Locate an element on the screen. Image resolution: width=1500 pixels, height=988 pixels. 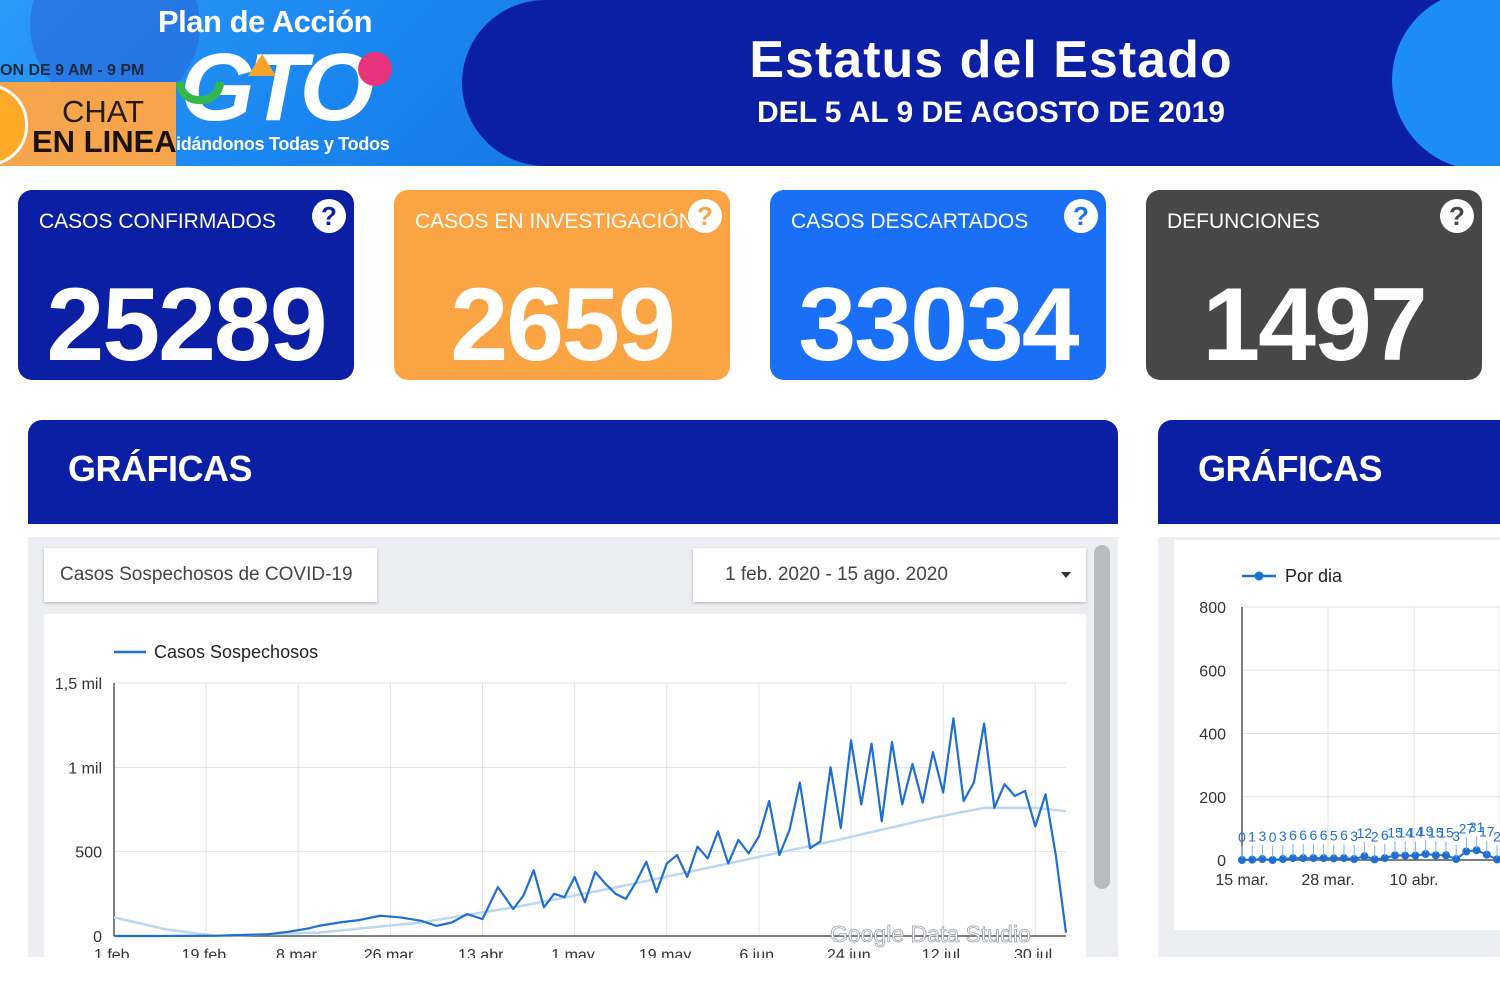
header-title-band is located at coordinates (981, 83).